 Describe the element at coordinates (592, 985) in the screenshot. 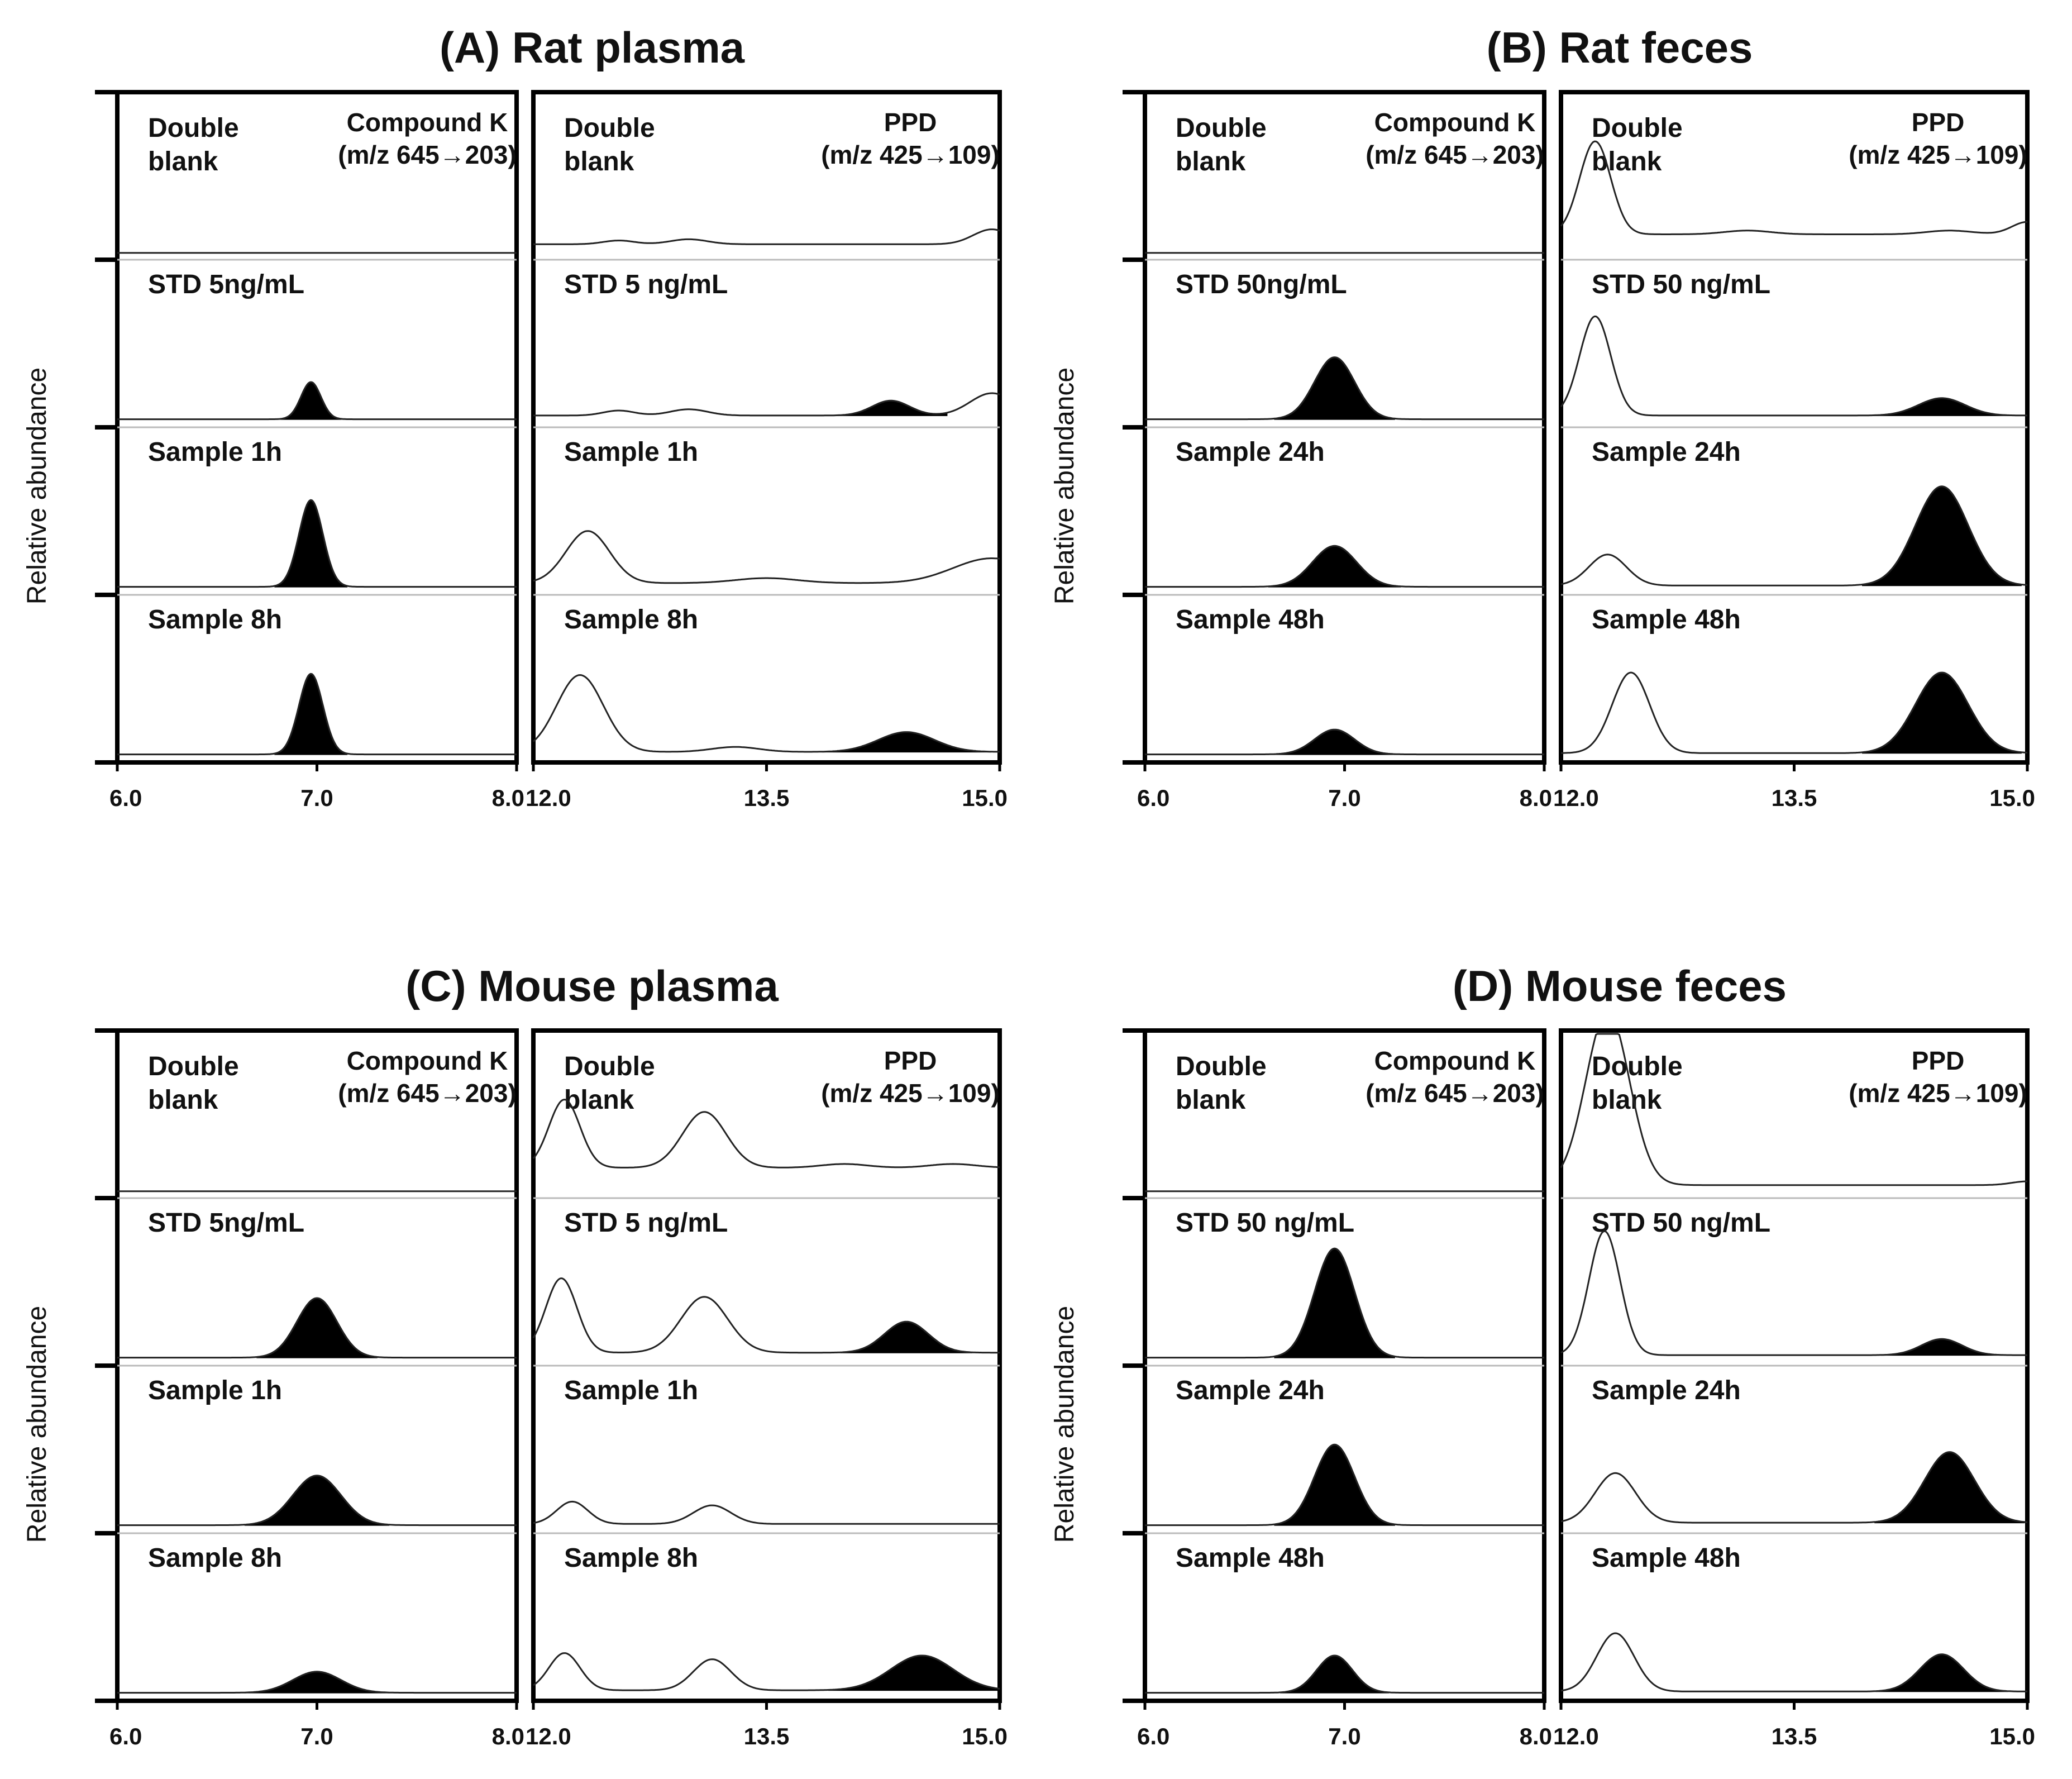

I see `chart-title: (C) Mouse plasma` at that location.